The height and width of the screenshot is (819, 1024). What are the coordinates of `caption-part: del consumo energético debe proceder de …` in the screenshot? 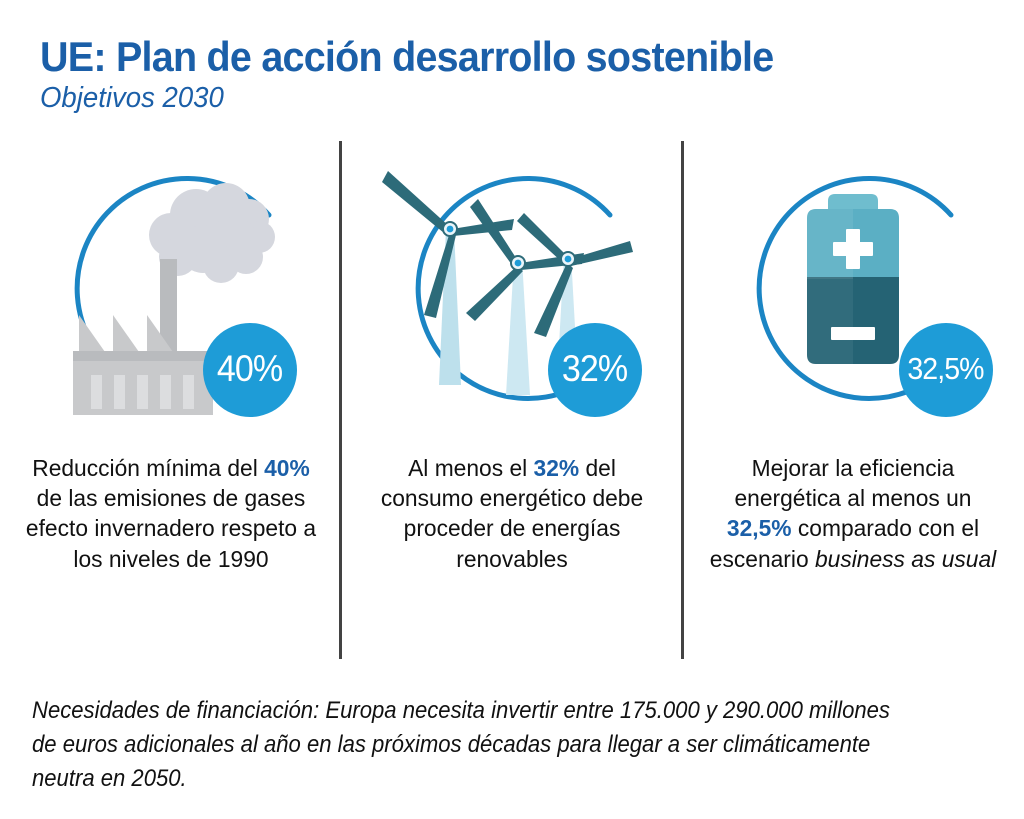 It's located at (511, 513).